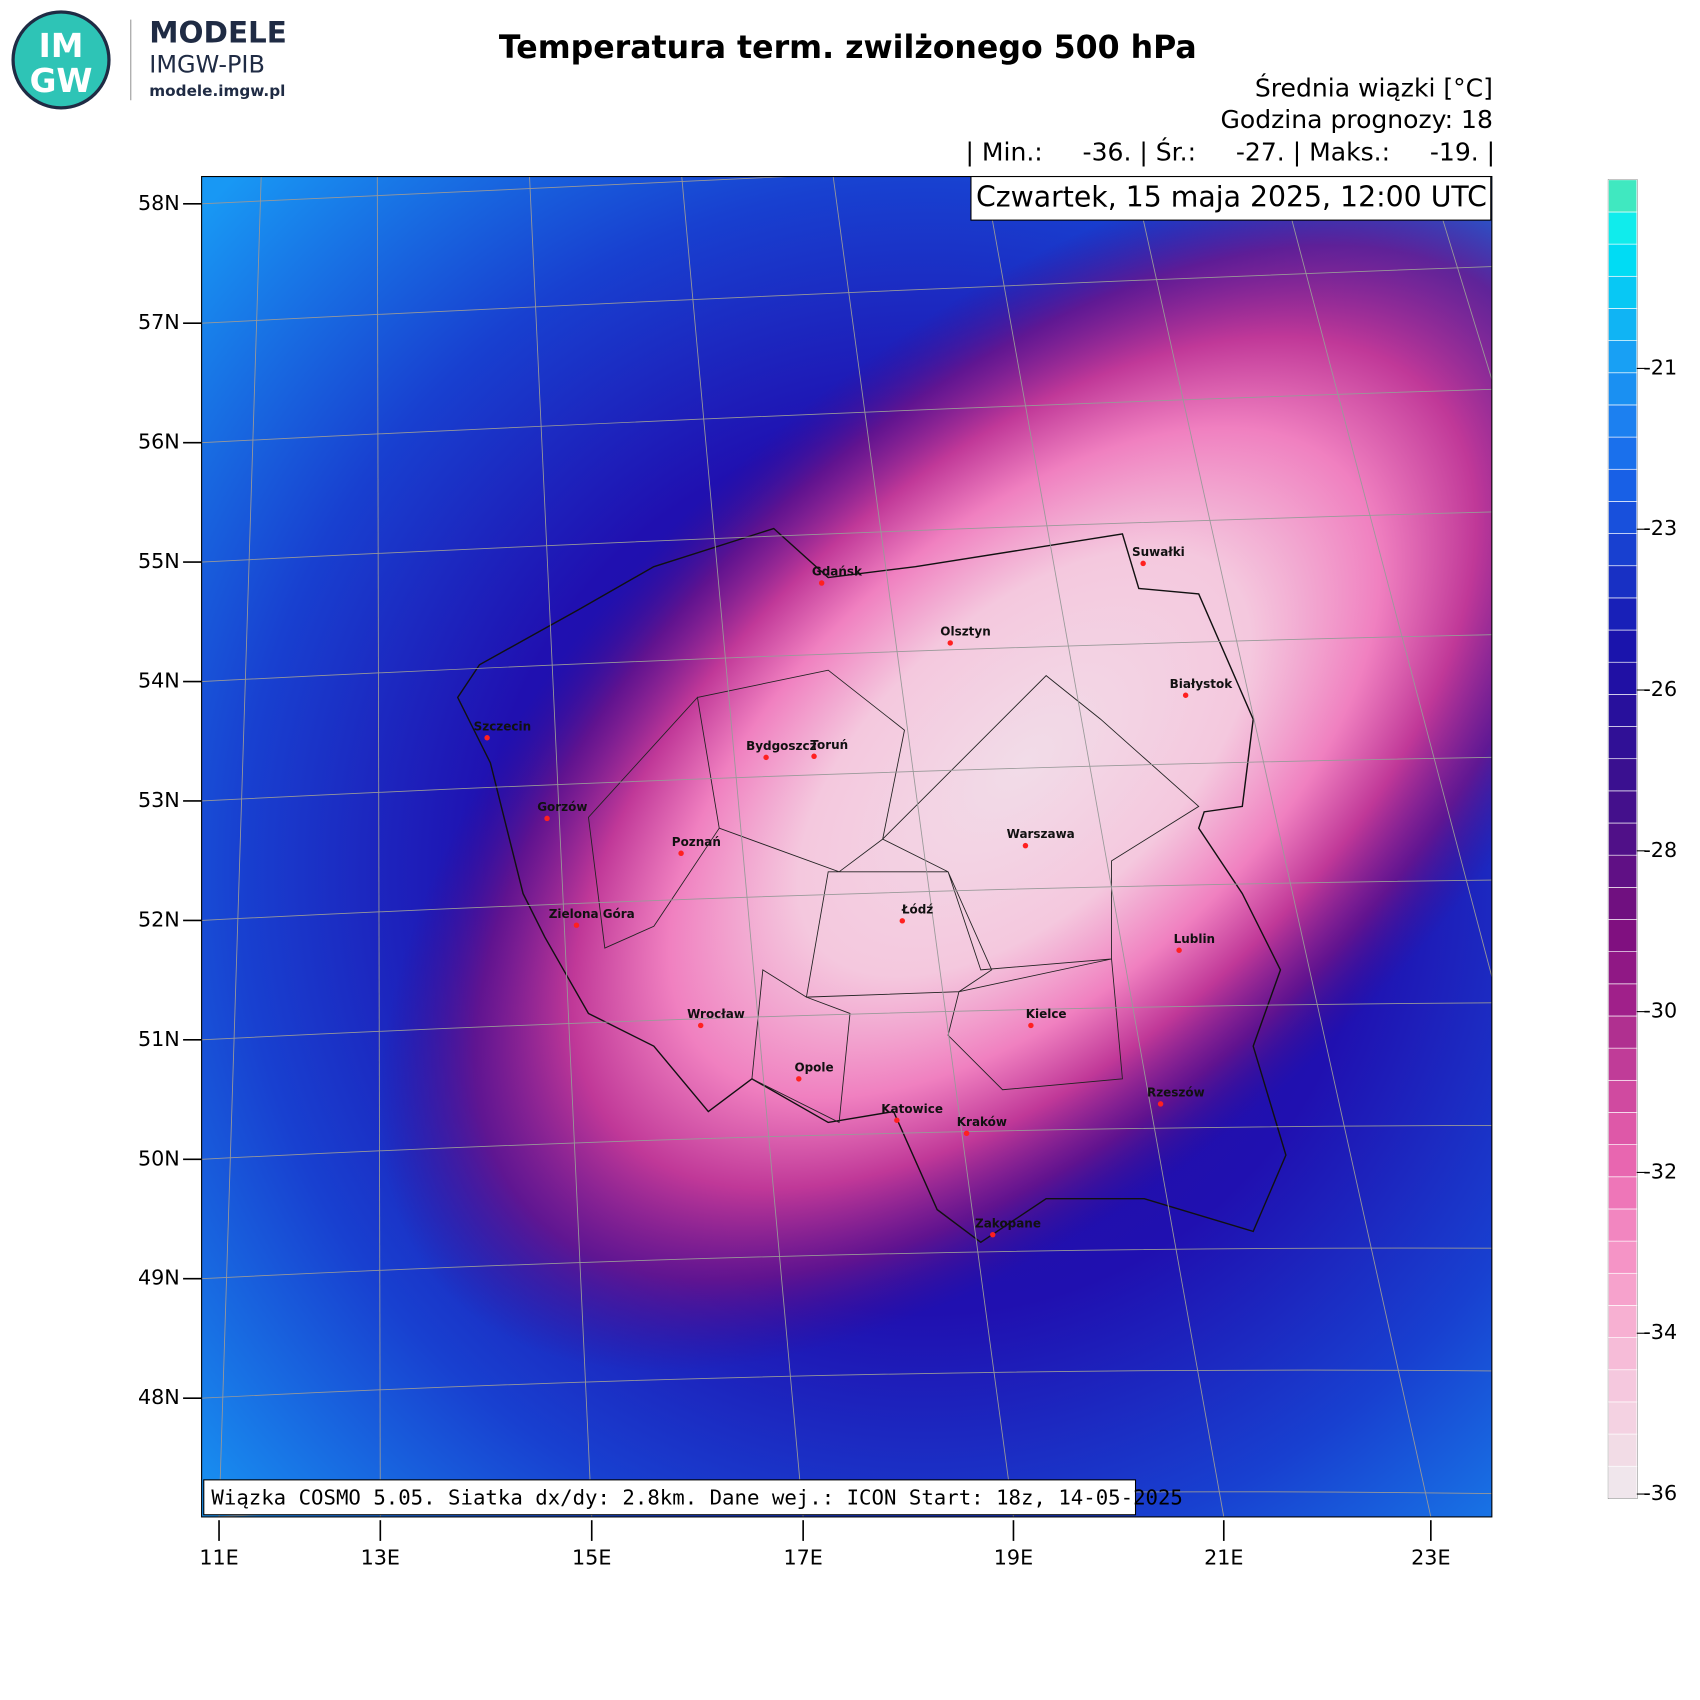  What do you see at coordinates (1202, 684) in the screenshot?
I see `city-label: Białystok` at bounding box center [1202, 684].